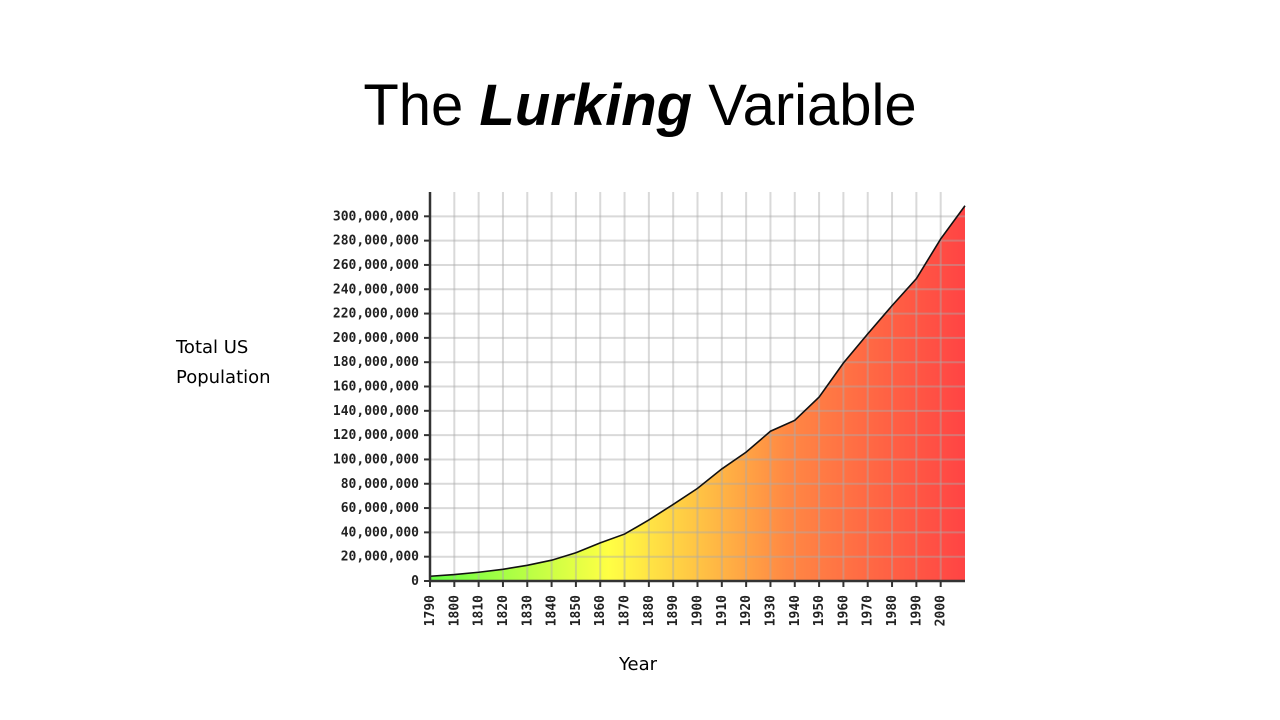 The width and height of the screenshot is (1280, 720). I want to click on y-tick-label: 40,000,000, so click(380, 532).